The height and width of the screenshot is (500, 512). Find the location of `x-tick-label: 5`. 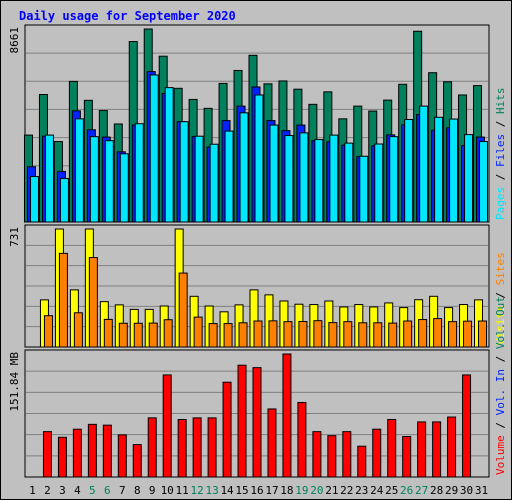

x-tick-label: 5 is located at coordinates (92, 490).